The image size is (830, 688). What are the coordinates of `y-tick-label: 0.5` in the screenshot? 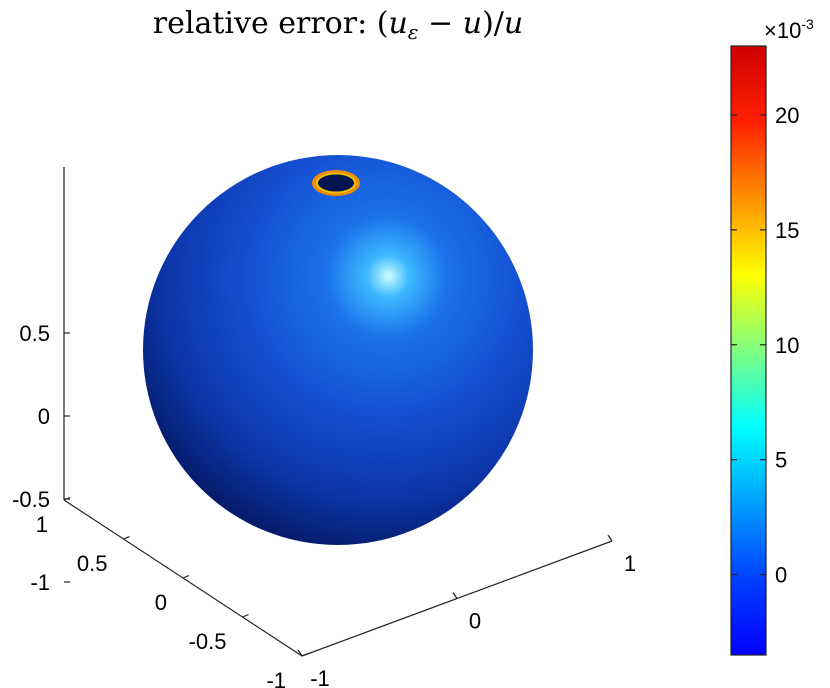 It's located at (92, 563).